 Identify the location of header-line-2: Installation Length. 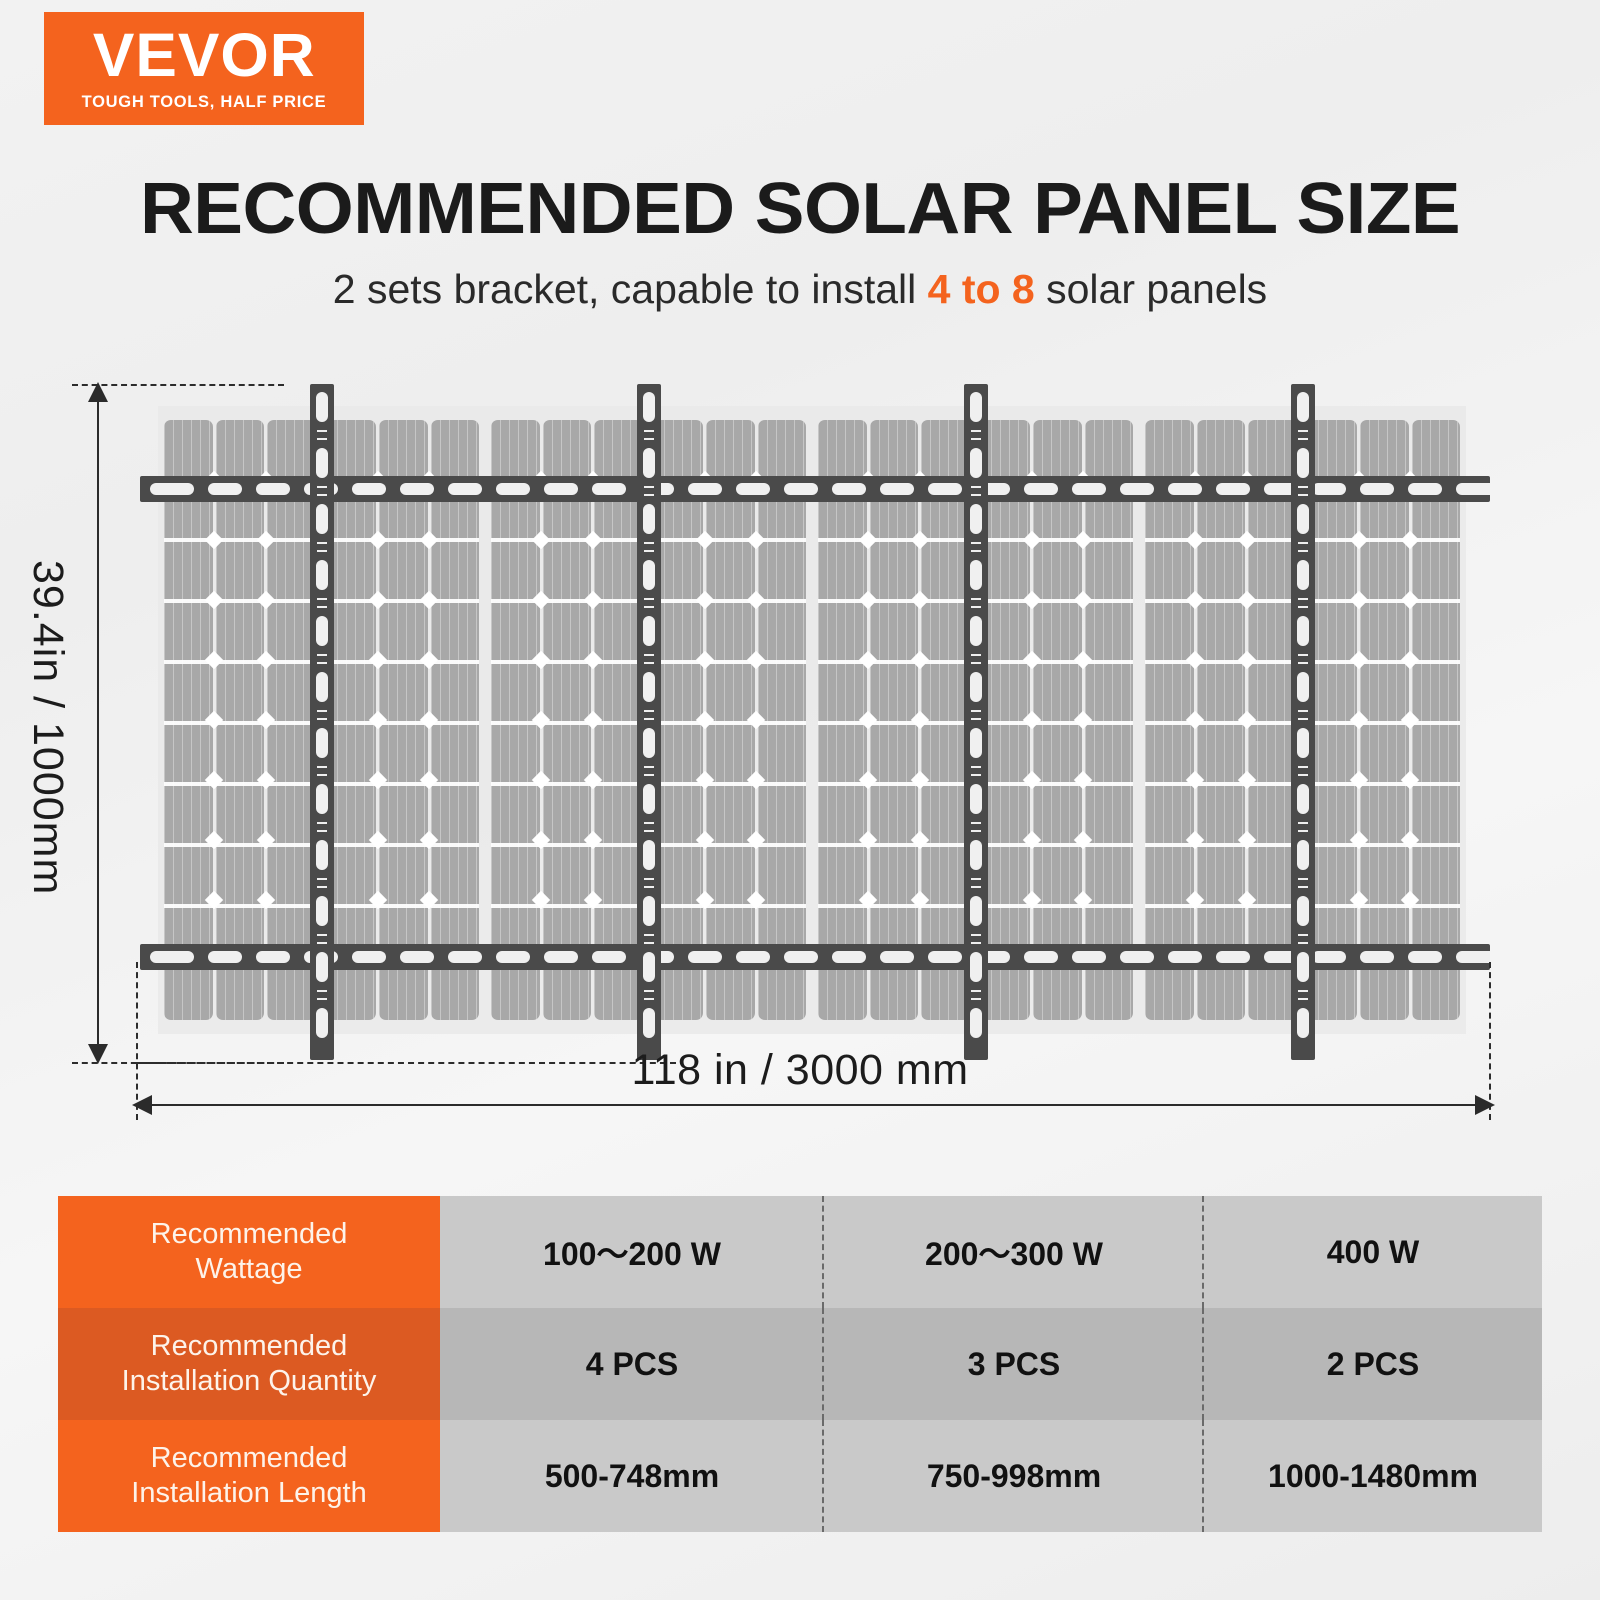
(249, 1493).